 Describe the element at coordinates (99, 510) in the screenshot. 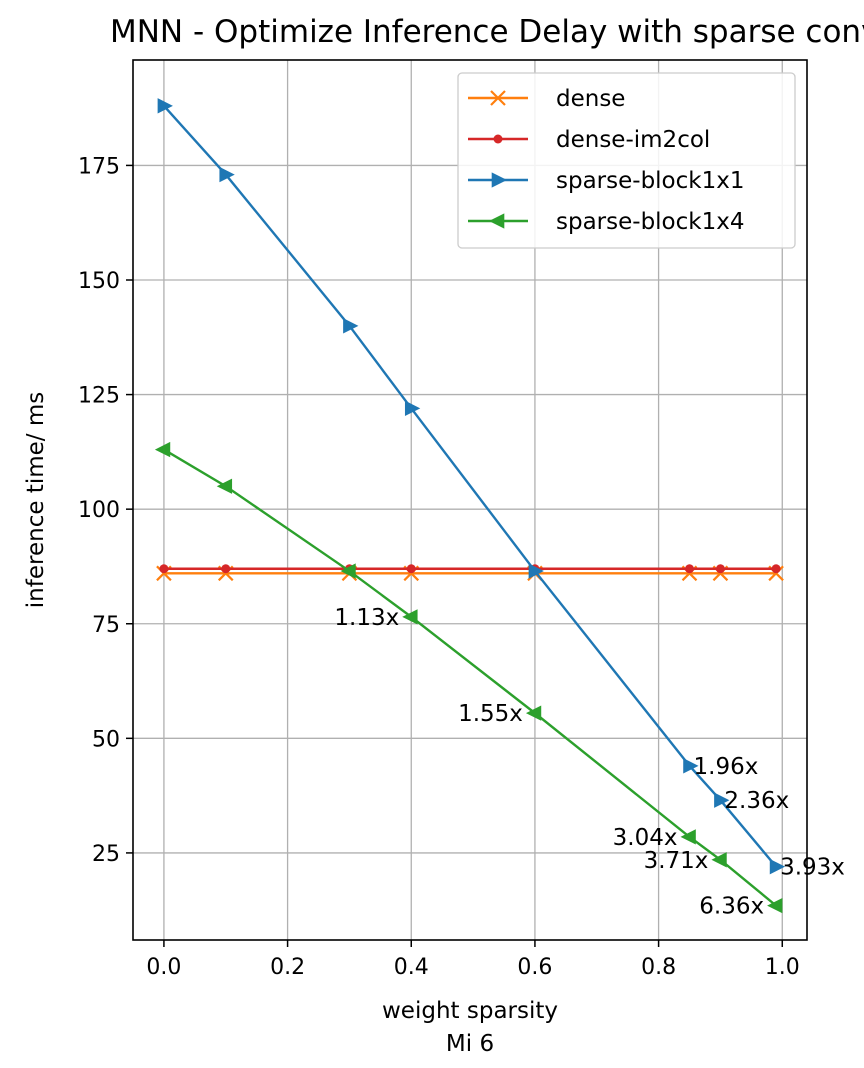

I see `y-tick-label: 100` at that location.